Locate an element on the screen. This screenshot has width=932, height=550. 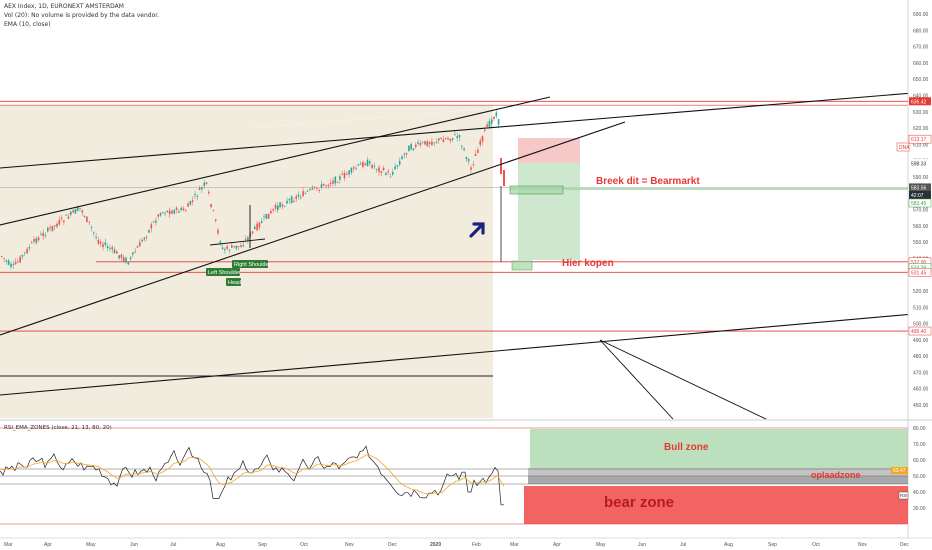
price-tick-label: 590.00 is located at coordinates (921, 178).